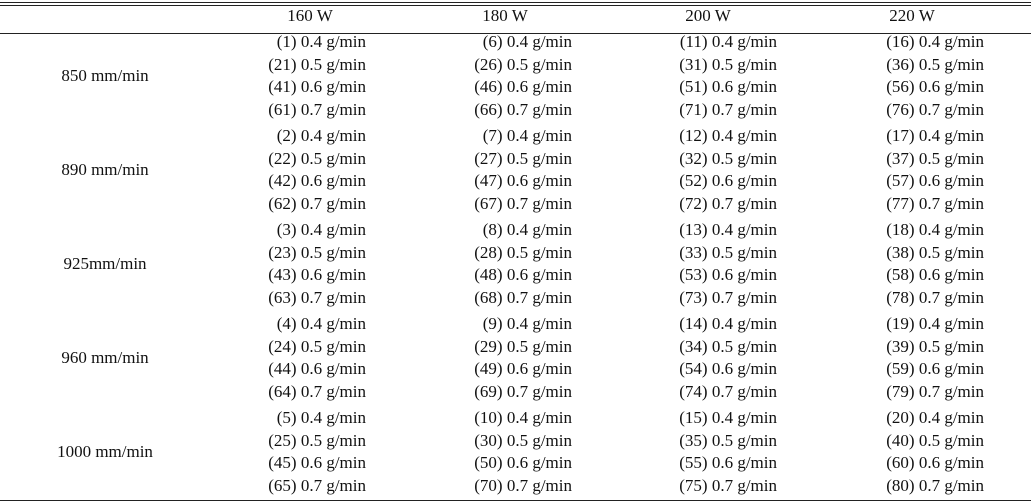  I want to click on cell-line: (79) 0.7 g/min, so click(935, 391).